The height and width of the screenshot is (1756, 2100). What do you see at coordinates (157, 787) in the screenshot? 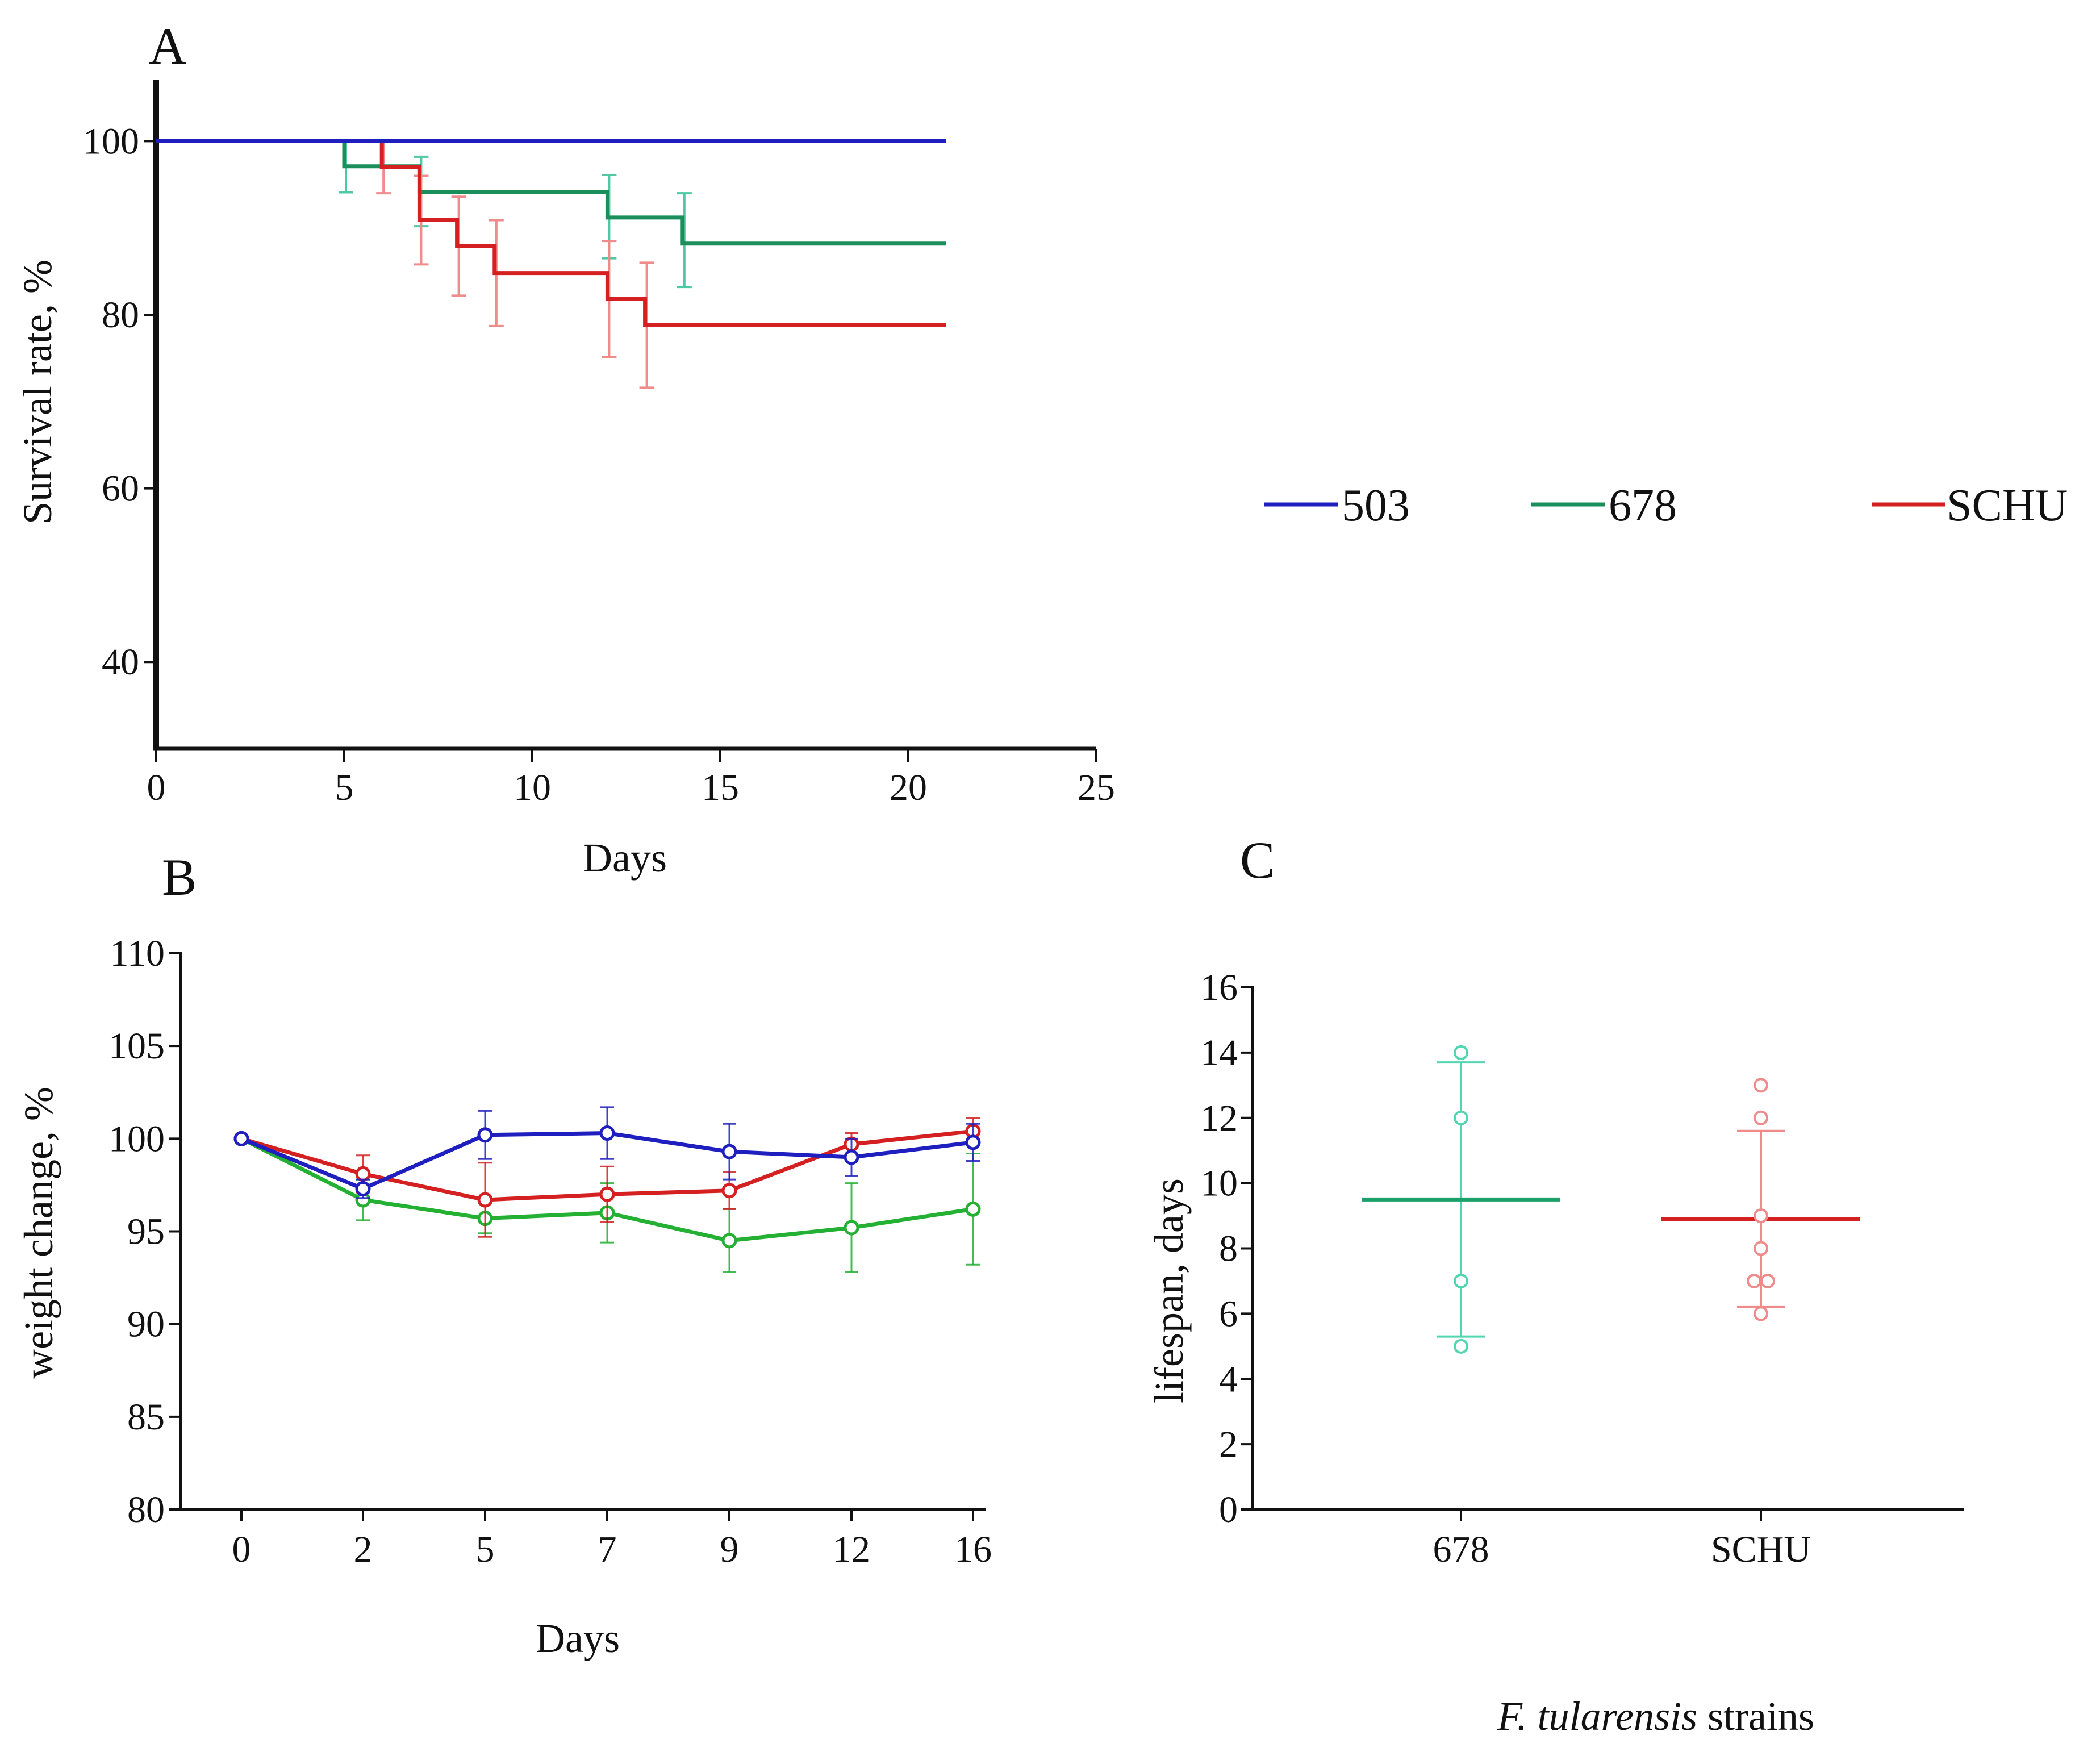
I see `survival-x-tick-label: 0` at bounding box center [157, 787].